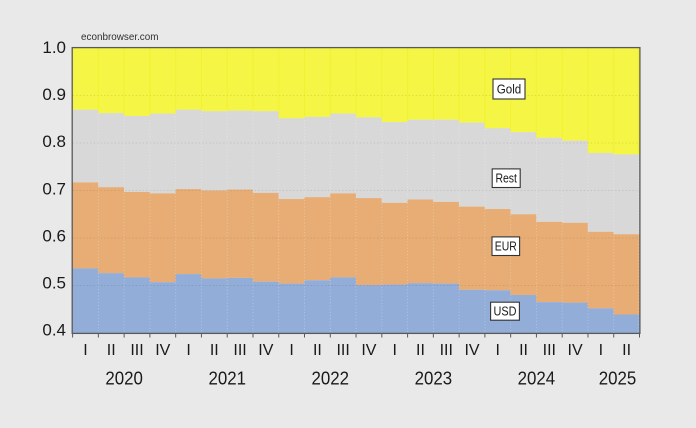 The width and height of the screenshot is (696, 428). What do you see at coordinates (124, 379) in the screenshot?
I see `svg-text: 2020` at bounding box center [124, 379].